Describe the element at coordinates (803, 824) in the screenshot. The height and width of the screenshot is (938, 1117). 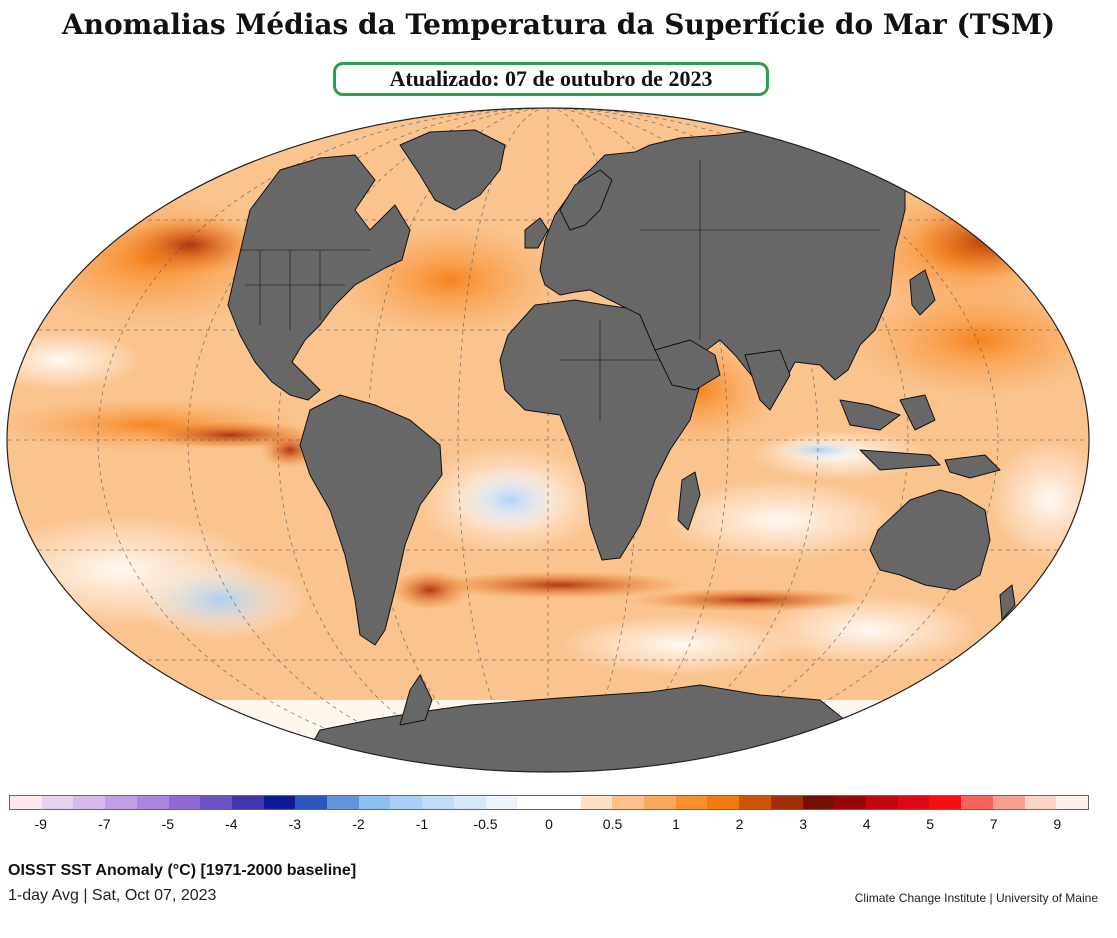
I see `colorbar-tick-label: 3` at that location.